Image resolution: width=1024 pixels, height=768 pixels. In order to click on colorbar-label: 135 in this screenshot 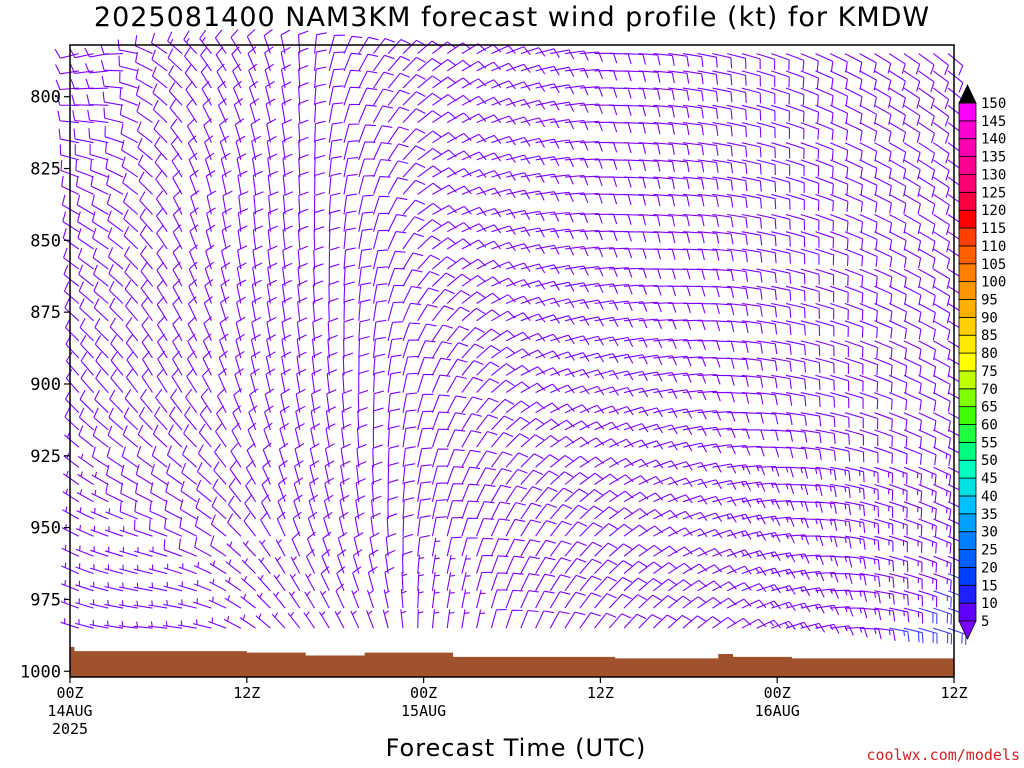, I will do `click(993, 158)`.